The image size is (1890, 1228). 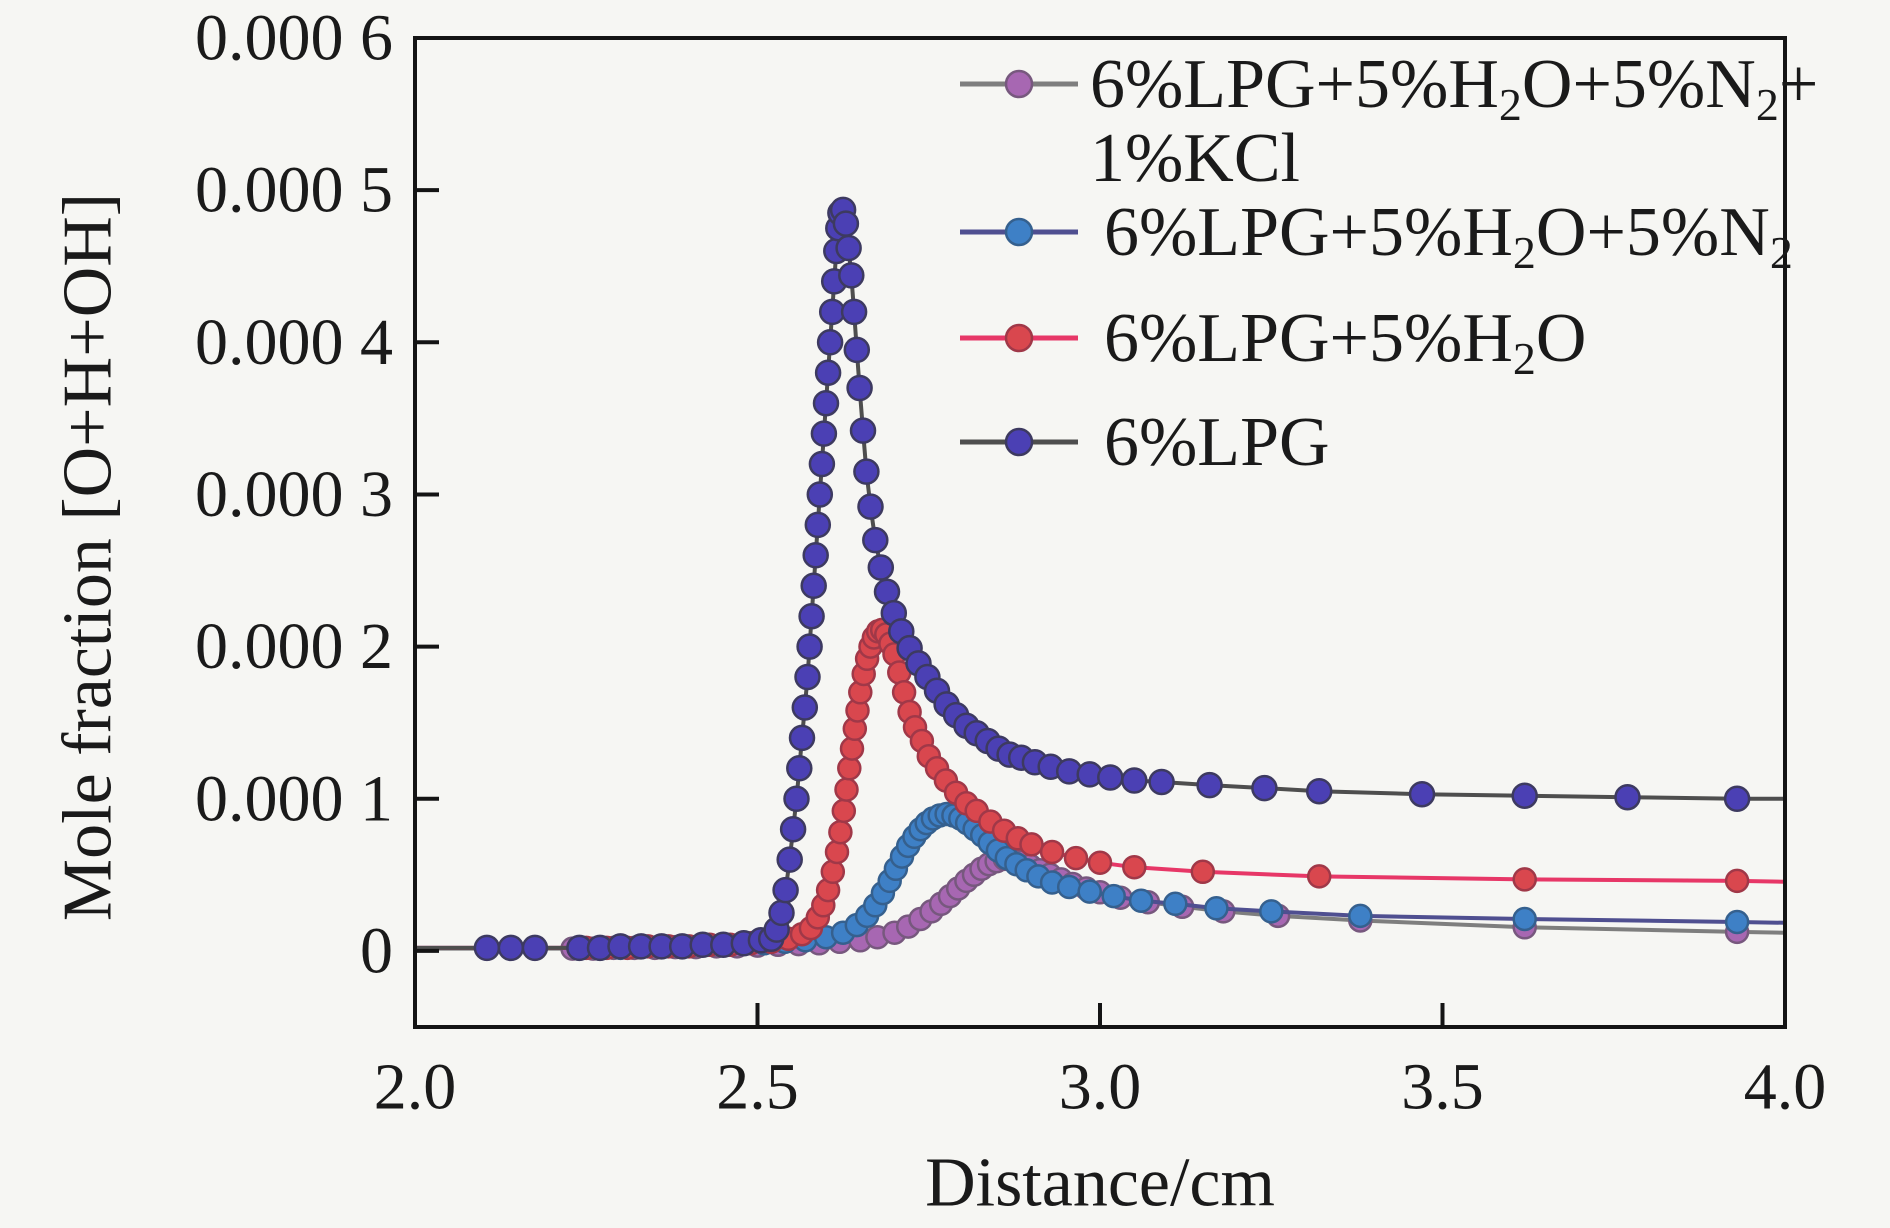 I want to click on lpg-h2o-n2-legend-marker, so click(x=1019, y=232).